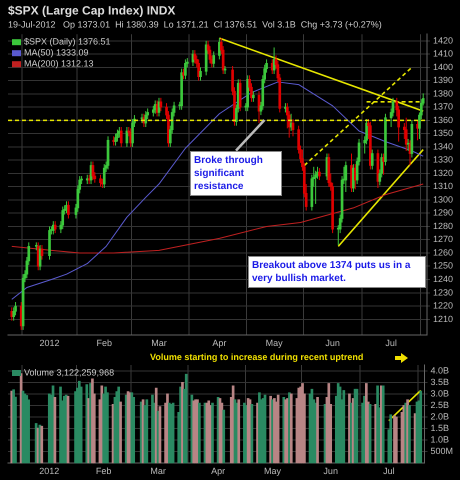 This screenshot has height=480, width=460. I want to click on y-tick-label: 1350, so click(443, 133).